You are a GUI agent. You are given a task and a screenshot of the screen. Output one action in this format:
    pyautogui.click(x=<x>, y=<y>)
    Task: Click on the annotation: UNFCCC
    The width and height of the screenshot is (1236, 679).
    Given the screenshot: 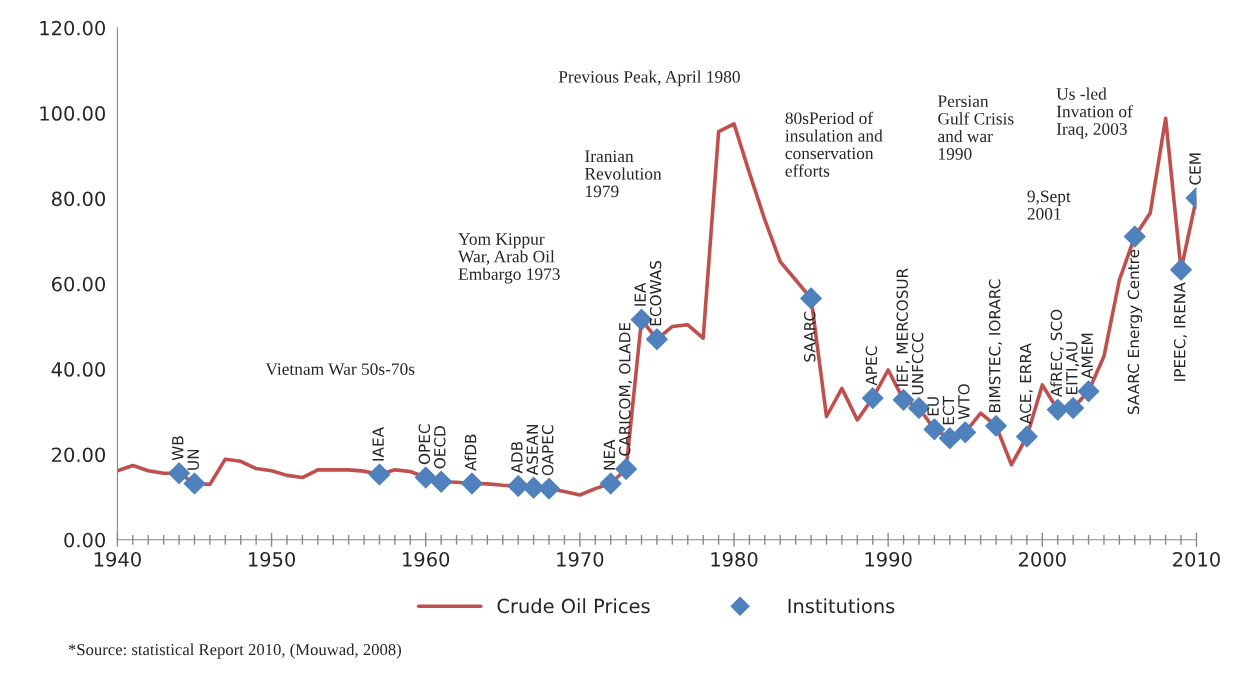 What is the action you would take?
    pyautogui.click(x=917, y=363)
    